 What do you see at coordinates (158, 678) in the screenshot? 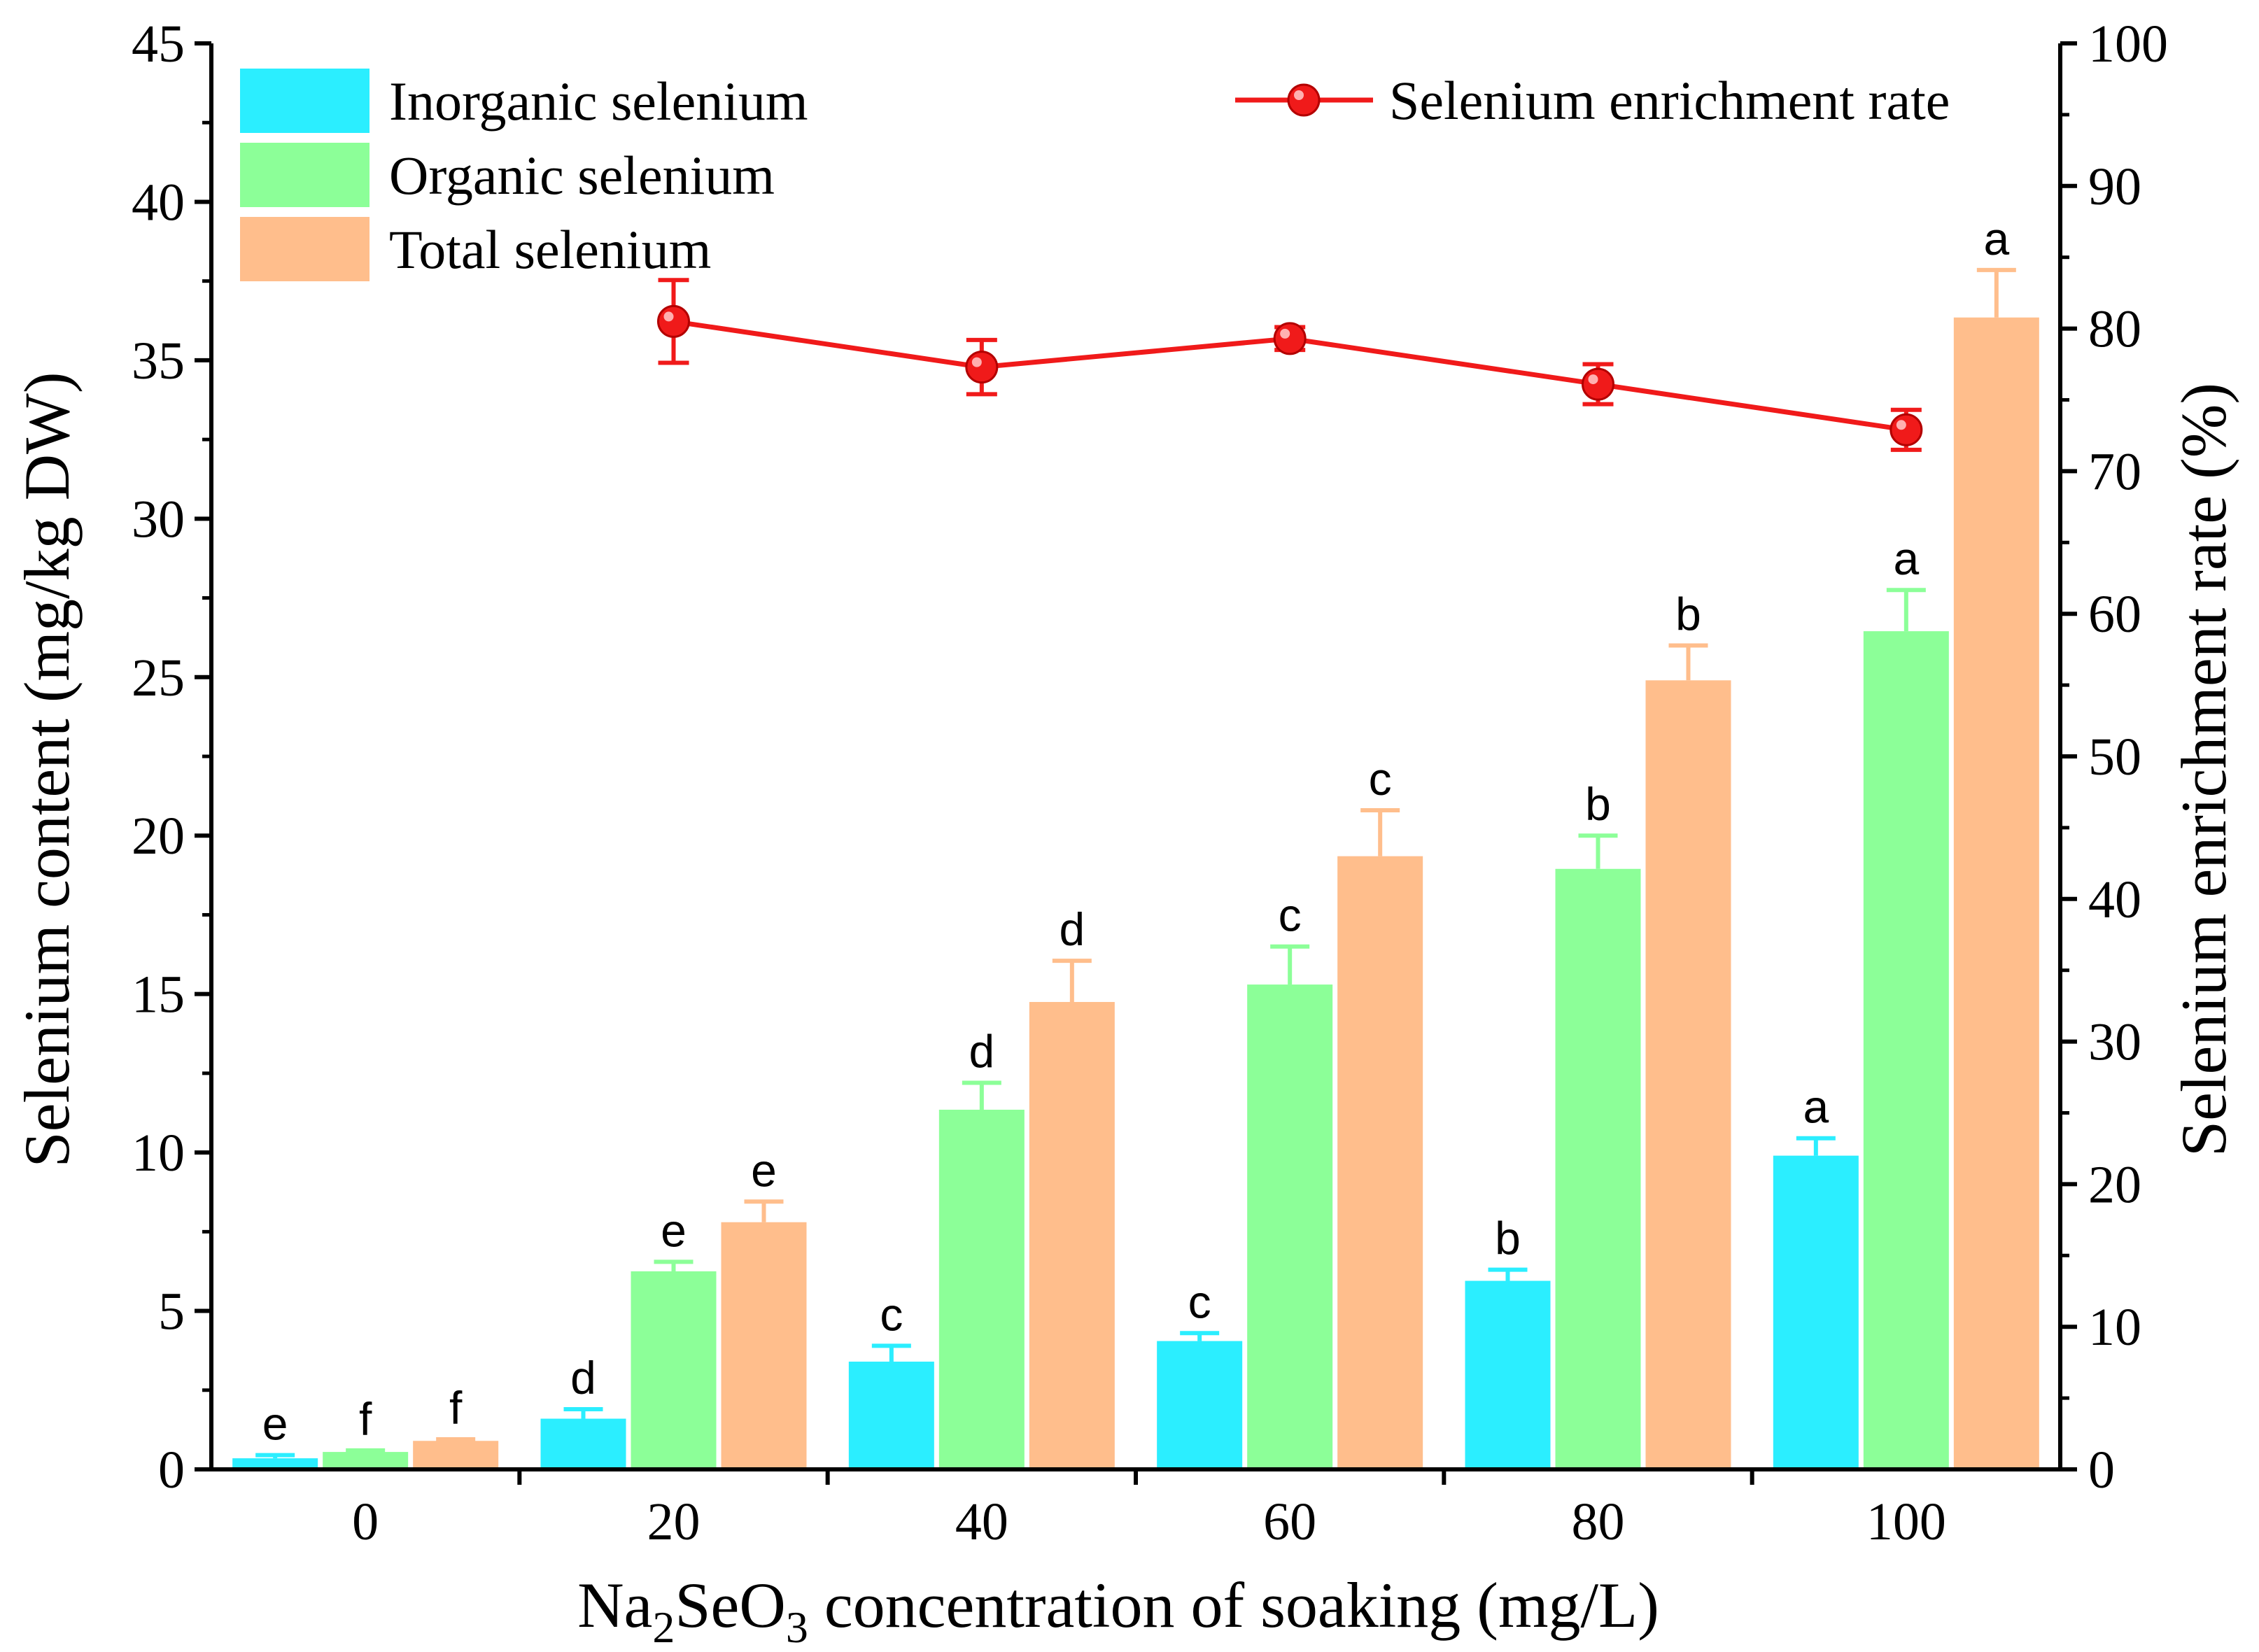
I see `y-tick-label: 25` at bounding box center [158, 678].